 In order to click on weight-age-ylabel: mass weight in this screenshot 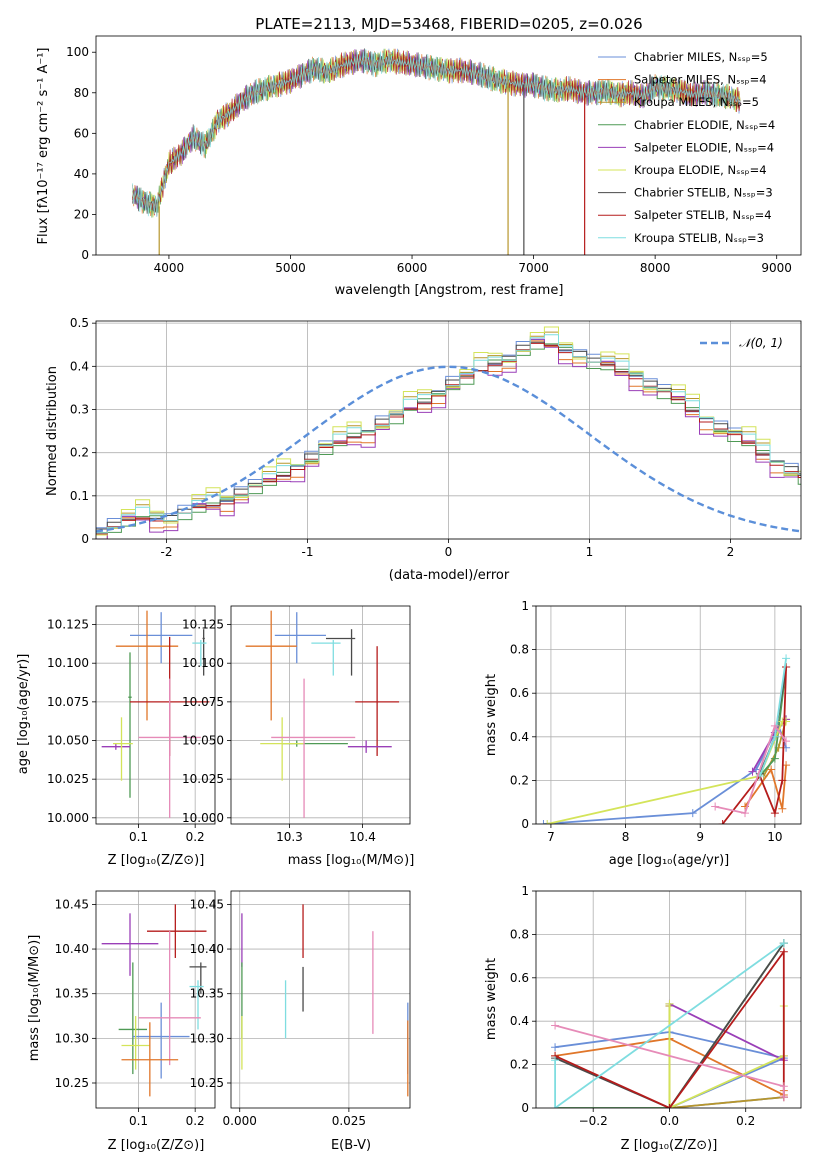, I will do `click(491, 715)`.